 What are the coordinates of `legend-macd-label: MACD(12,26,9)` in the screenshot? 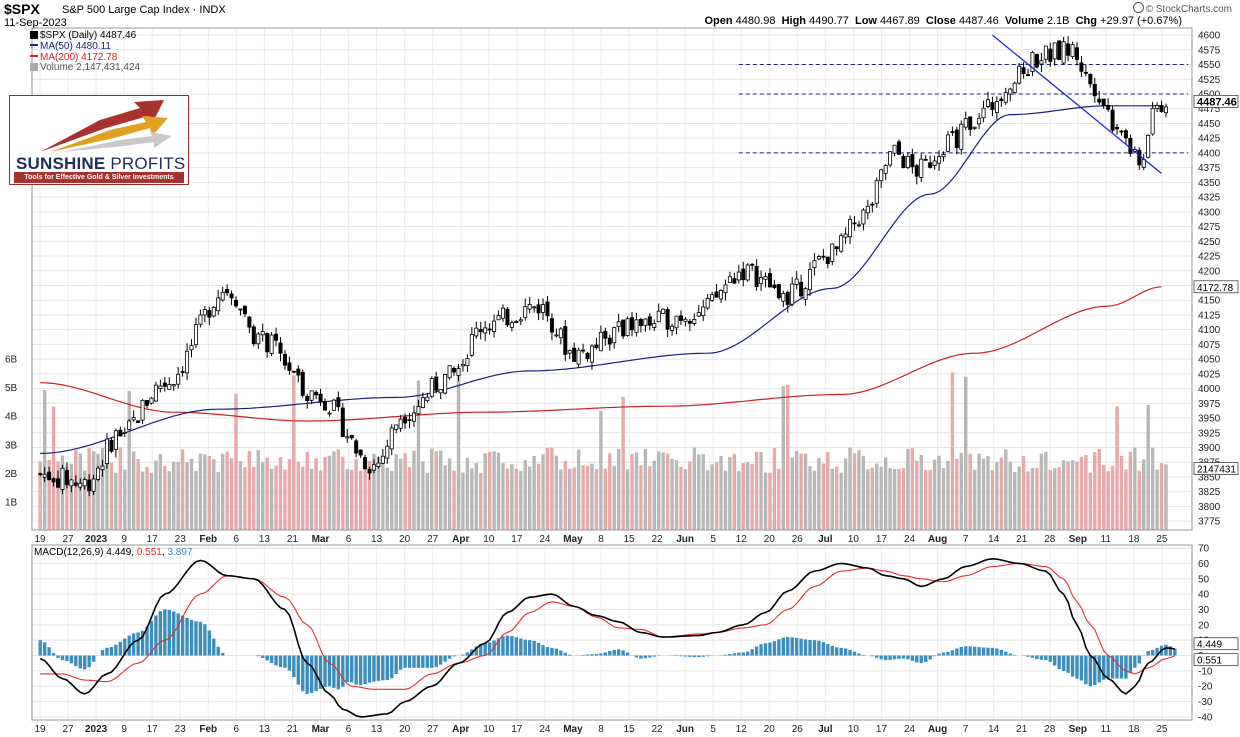 It's located at (69, 552).